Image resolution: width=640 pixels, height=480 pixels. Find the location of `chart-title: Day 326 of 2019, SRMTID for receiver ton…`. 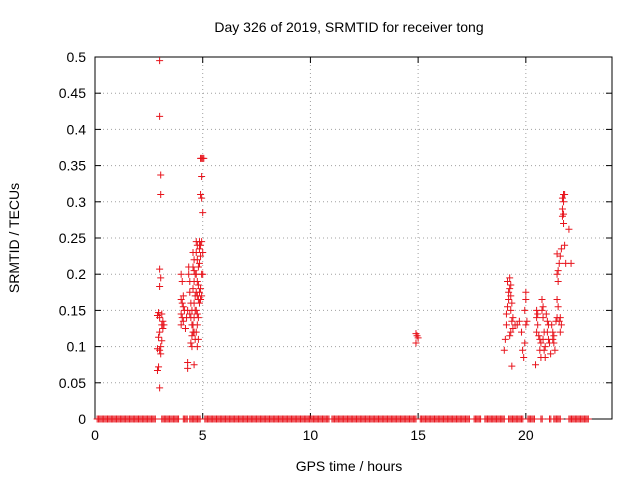

chart-title: Day 326 of 2019, SRMTID for receiver ton… is located at coordinates (348, 27).